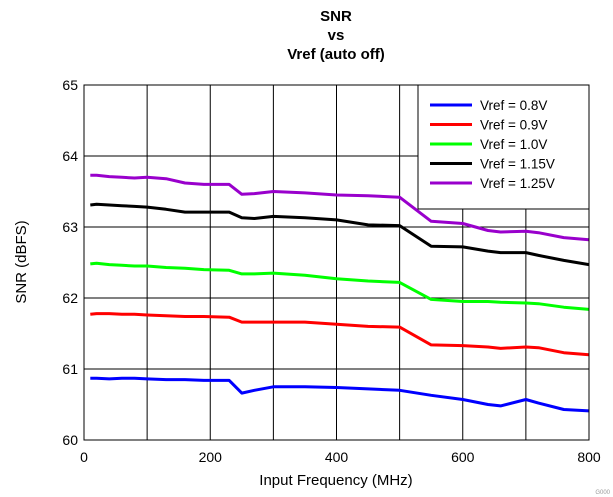 This screenshot has width=613, height=497. Describe the element at coordinates (70, 227) in the screenshot. I see `y-tick-label: 63` at that location.